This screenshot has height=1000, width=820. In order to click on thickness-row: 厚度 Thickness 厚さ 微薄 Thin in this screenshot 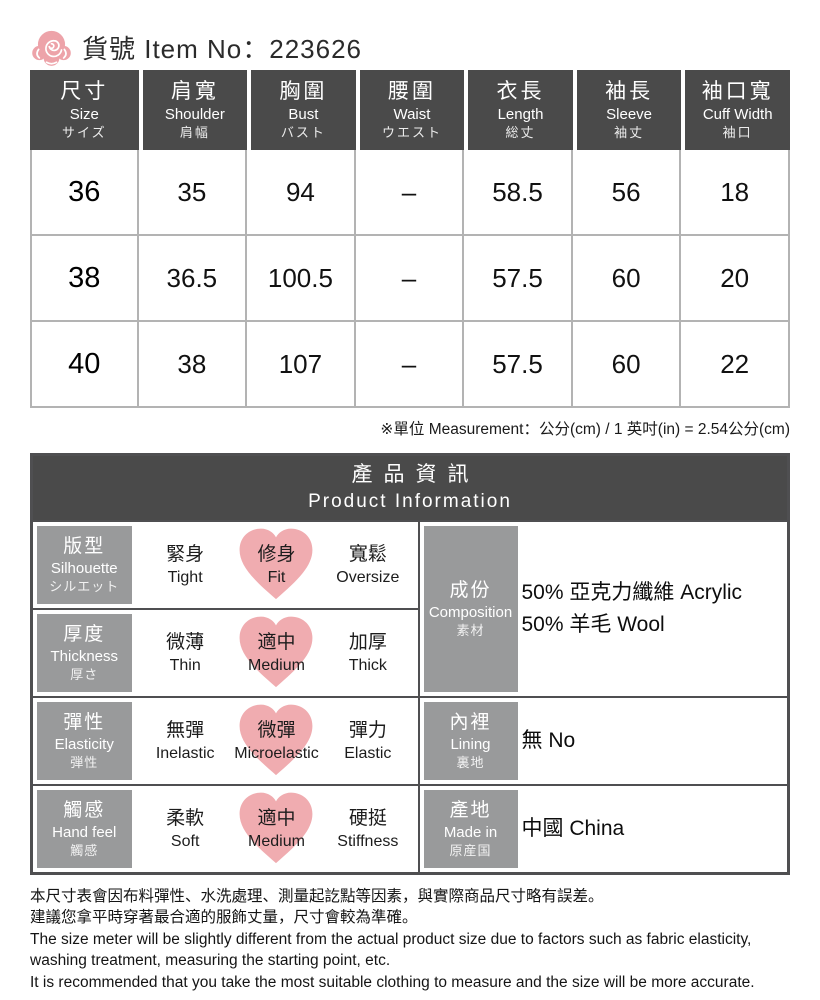, I will do `click(410, 652)`.